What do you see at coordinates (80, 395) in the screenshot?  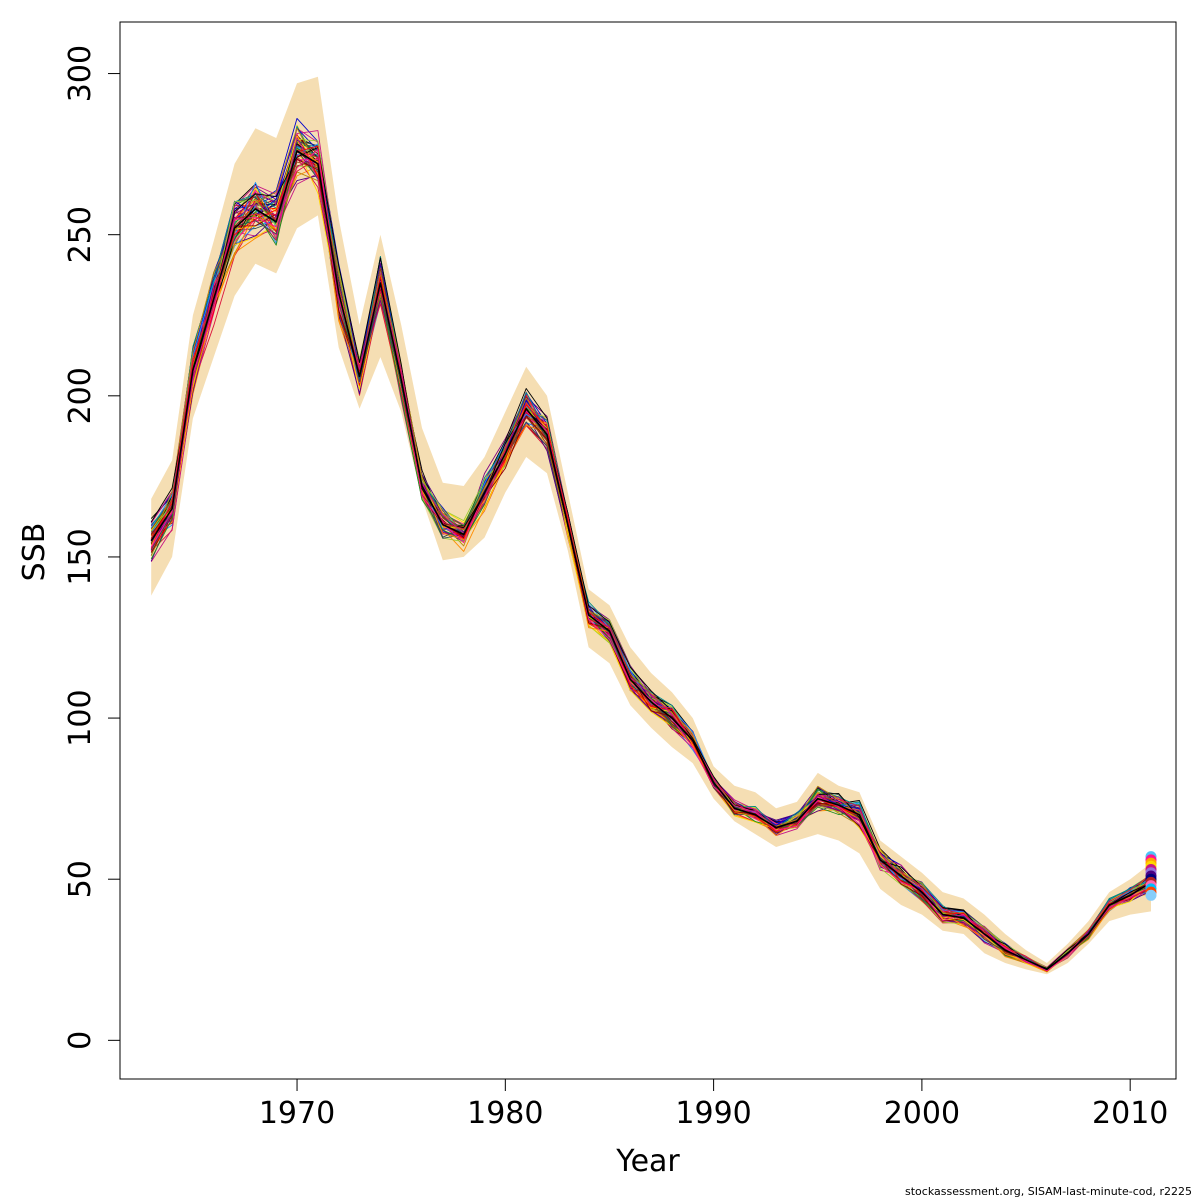 I see `y-tick-label: 200` at bounding box center [80, 395].